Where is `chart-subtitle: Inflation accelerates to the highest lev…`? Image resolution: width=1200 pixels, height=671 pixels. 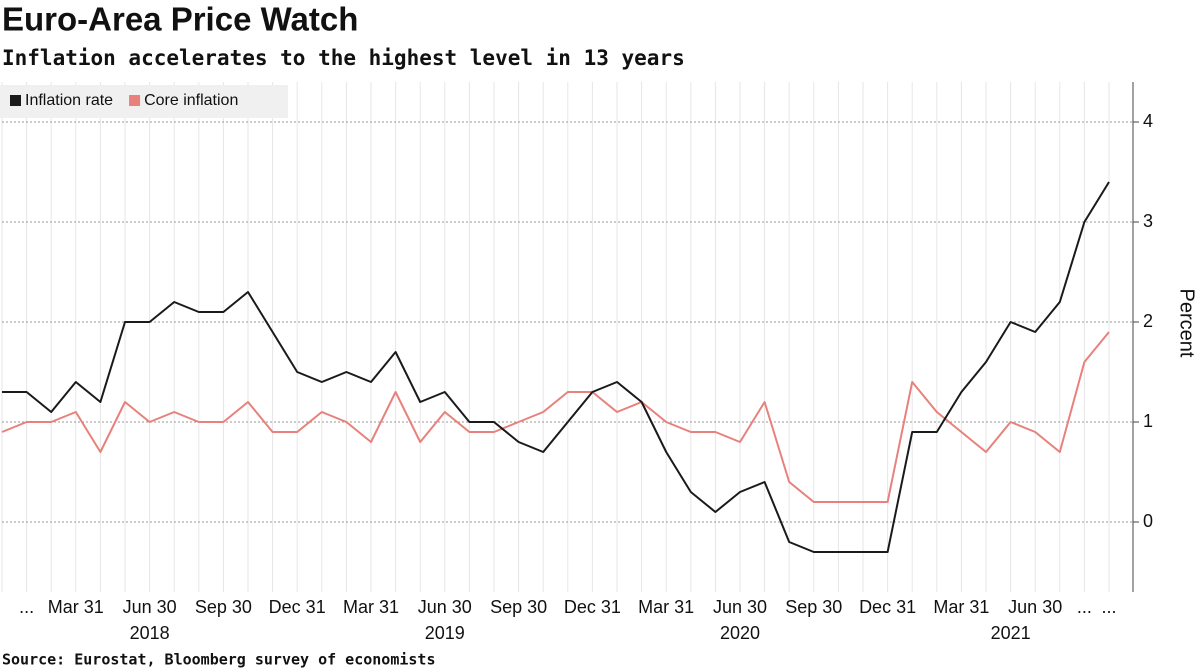 chart-subtitle: Inflation accelerates to the highest lev… is located at coordinates (343, 58).